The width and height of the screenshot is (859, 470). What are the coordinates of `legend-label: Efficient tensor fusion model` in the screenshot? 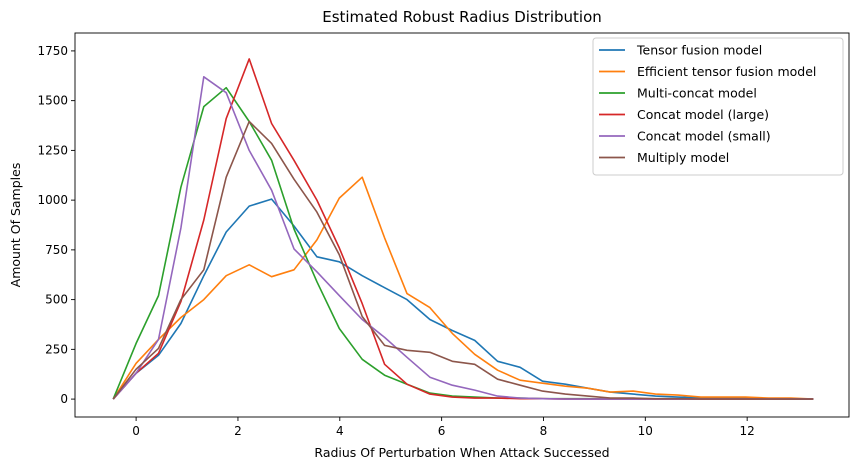 It's located at (726, 71).